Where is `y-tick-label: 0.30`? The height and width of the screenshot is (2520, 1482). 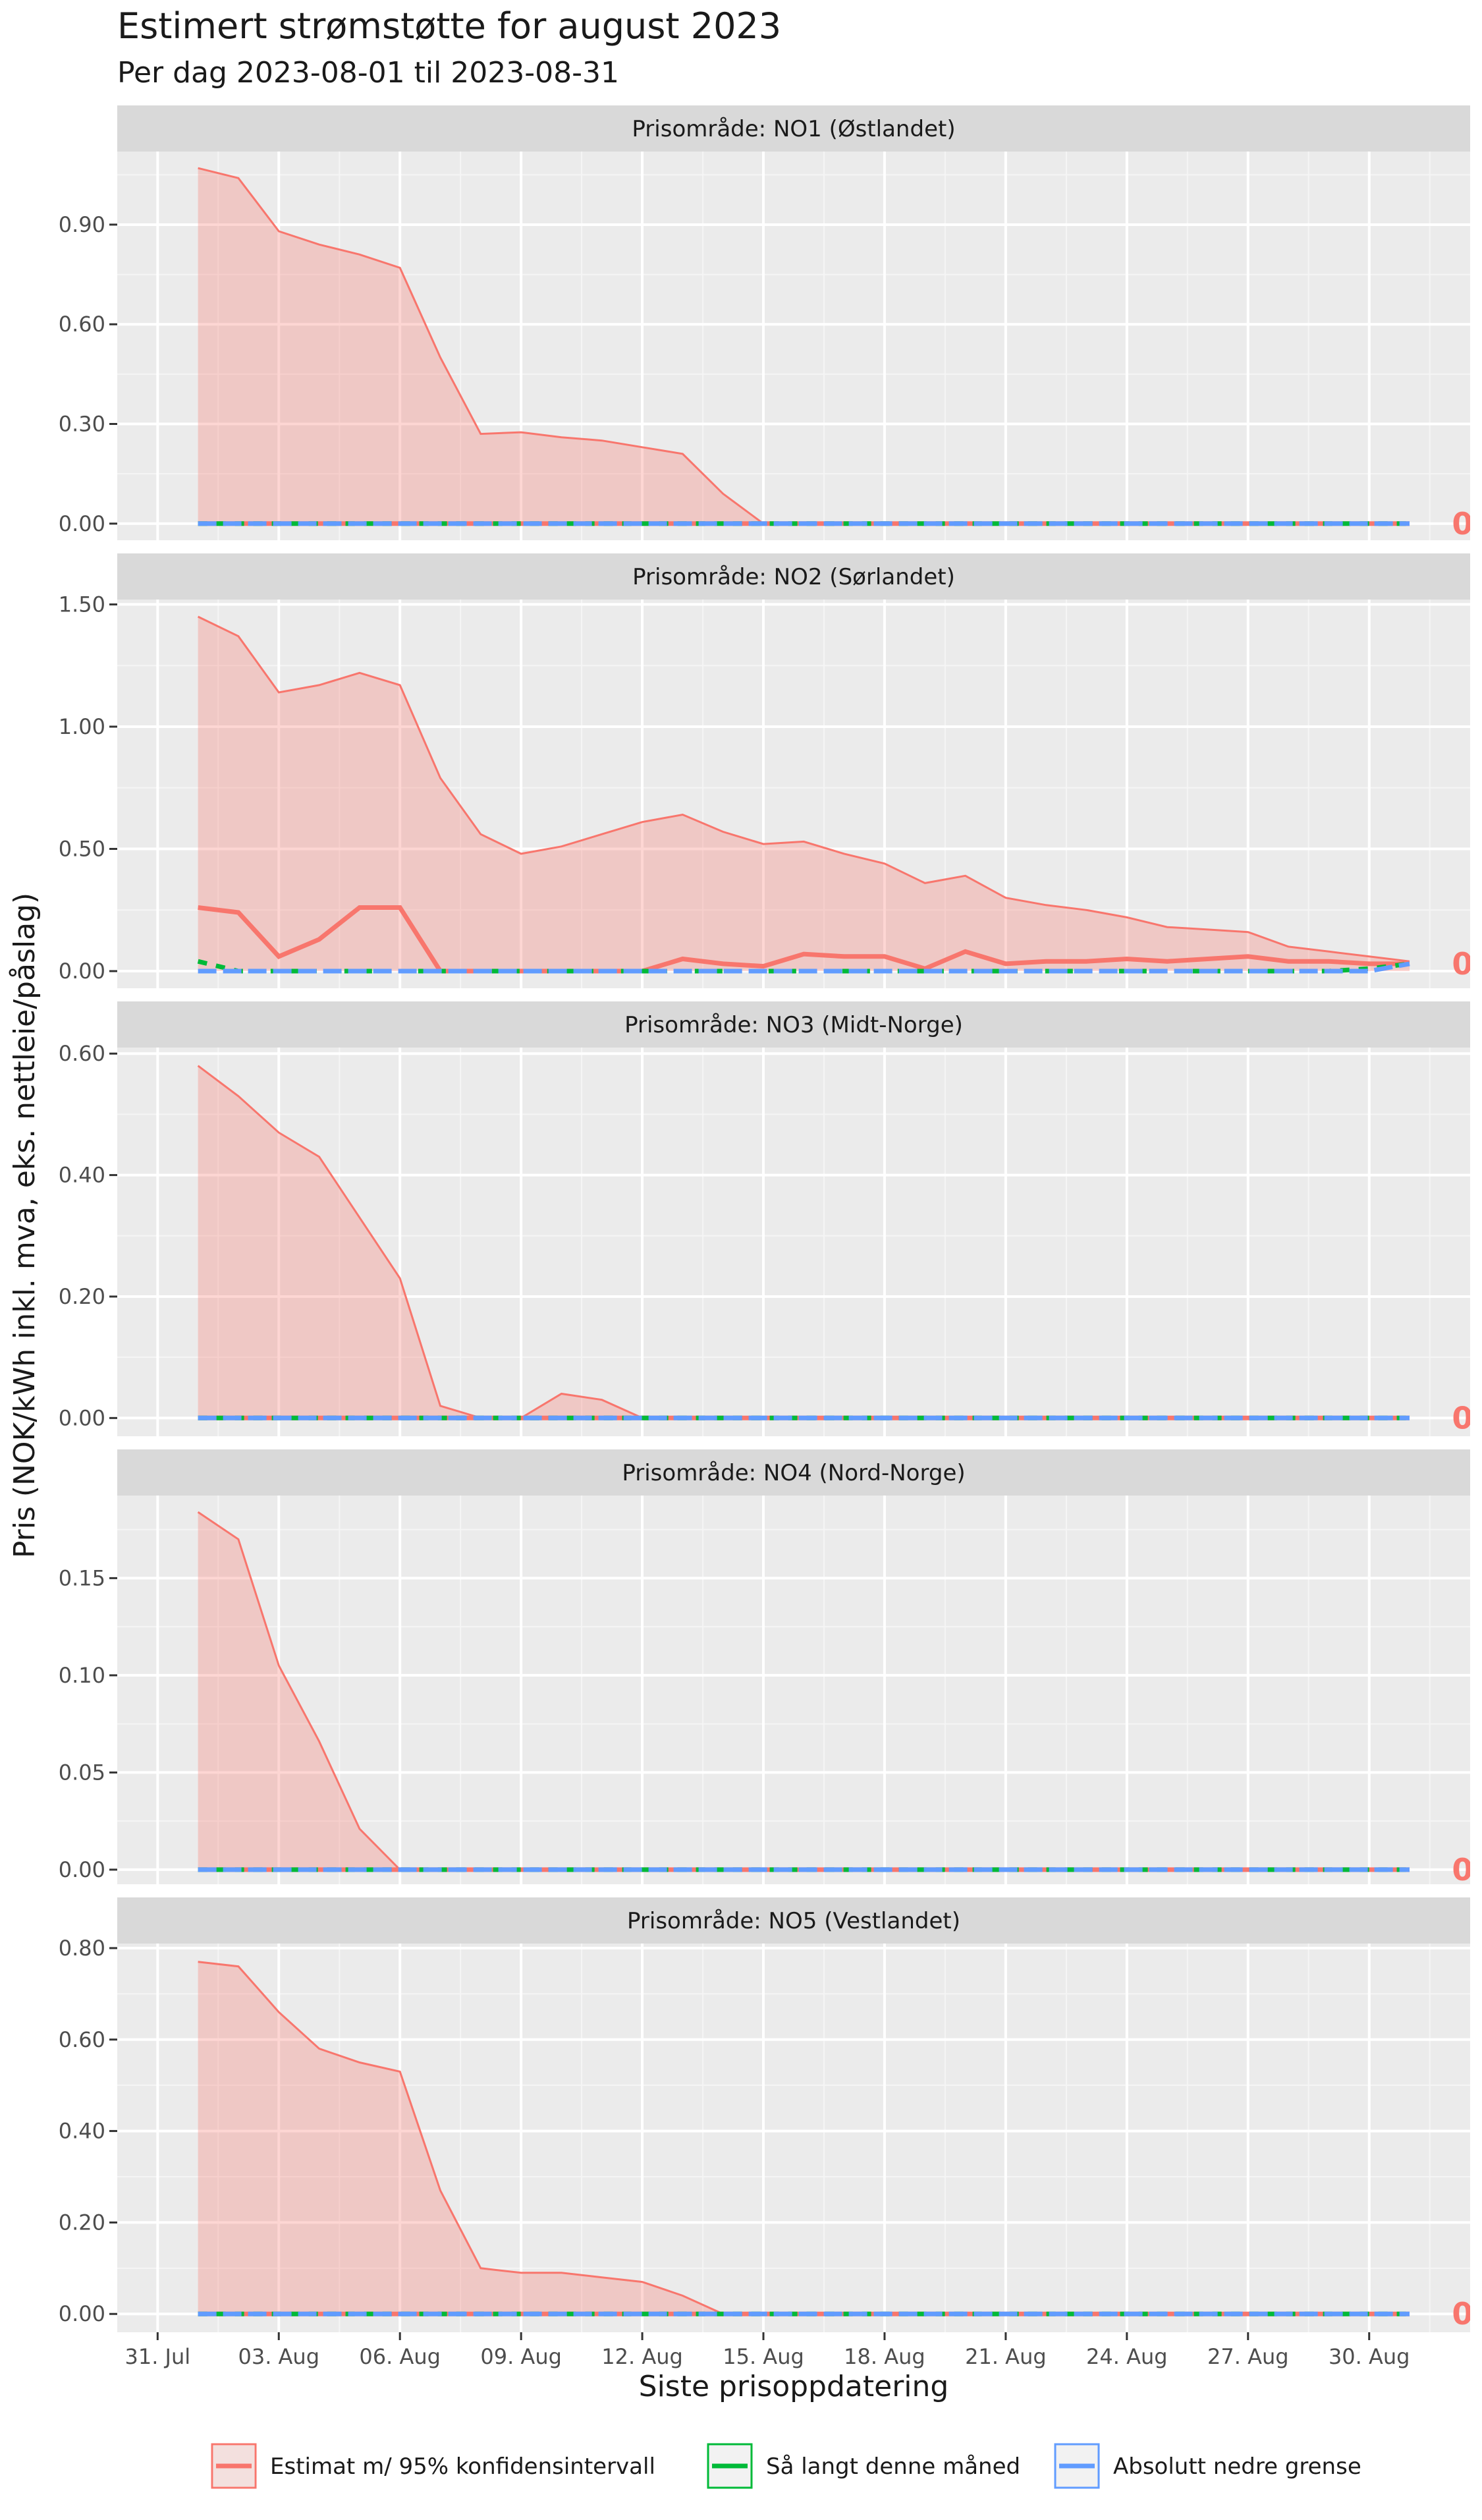 y-tick-label: 0.30 is located at coordinates (82, 424).